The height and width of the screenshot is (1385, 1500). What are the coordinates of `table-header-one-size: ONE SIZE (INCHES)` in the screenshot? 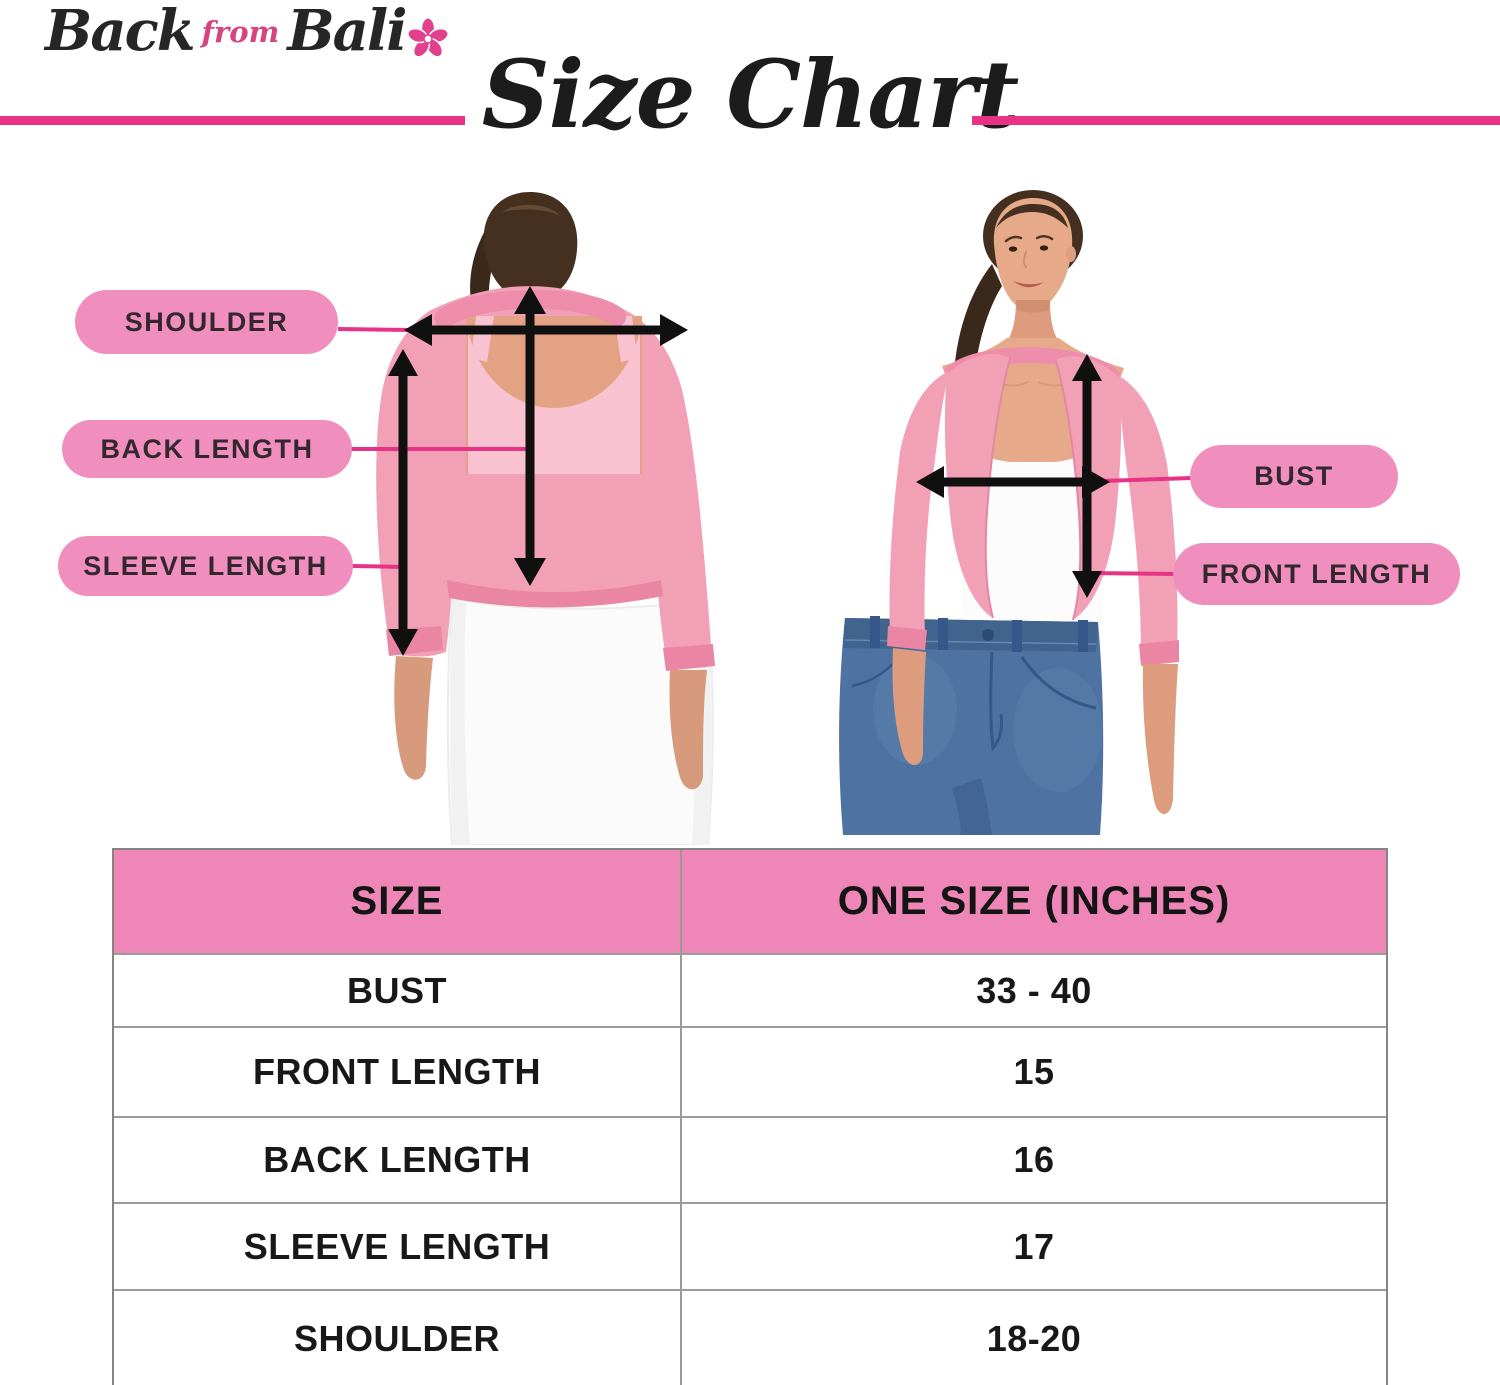 It's located at (1033, 901).